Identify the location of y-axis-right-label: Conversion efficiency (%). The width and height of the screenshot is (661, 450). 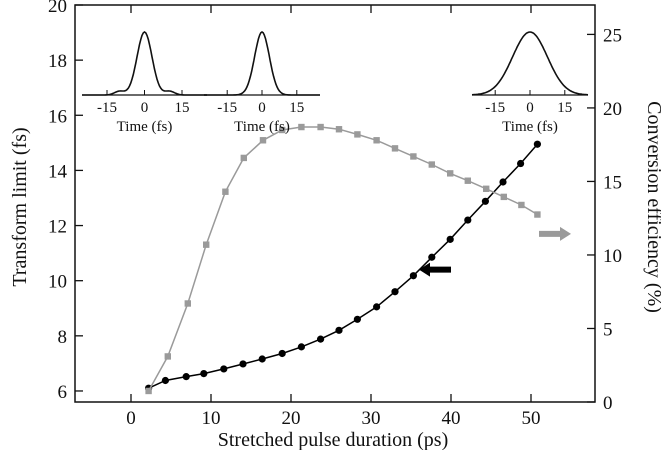
(652, 207).